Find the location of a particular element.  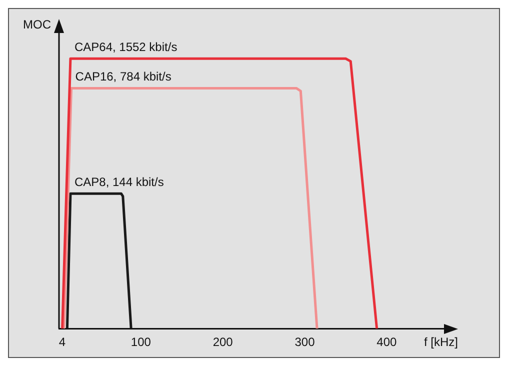

x-tick-label: 400 is located at coordinates (386, 342).